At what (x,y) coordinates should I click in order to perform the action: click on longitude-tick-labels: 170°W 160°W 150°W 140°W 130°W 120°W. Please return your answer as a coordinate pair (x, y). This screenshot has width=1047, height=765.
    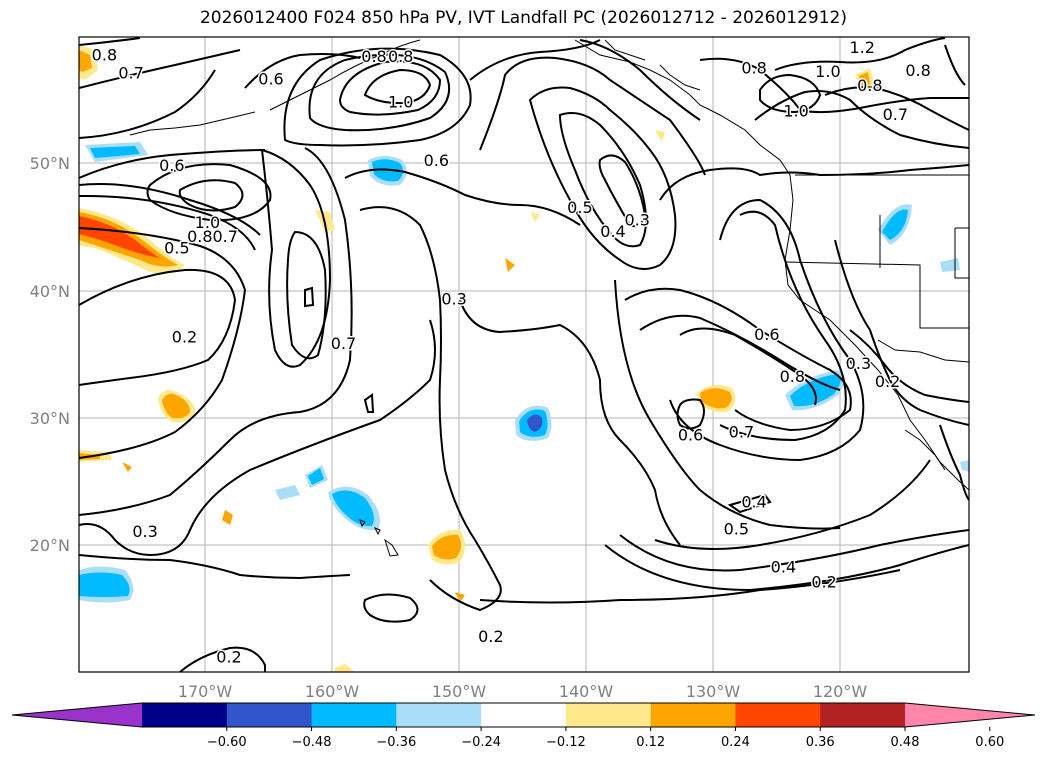
    Looking at the image, I should click on (523, 691).